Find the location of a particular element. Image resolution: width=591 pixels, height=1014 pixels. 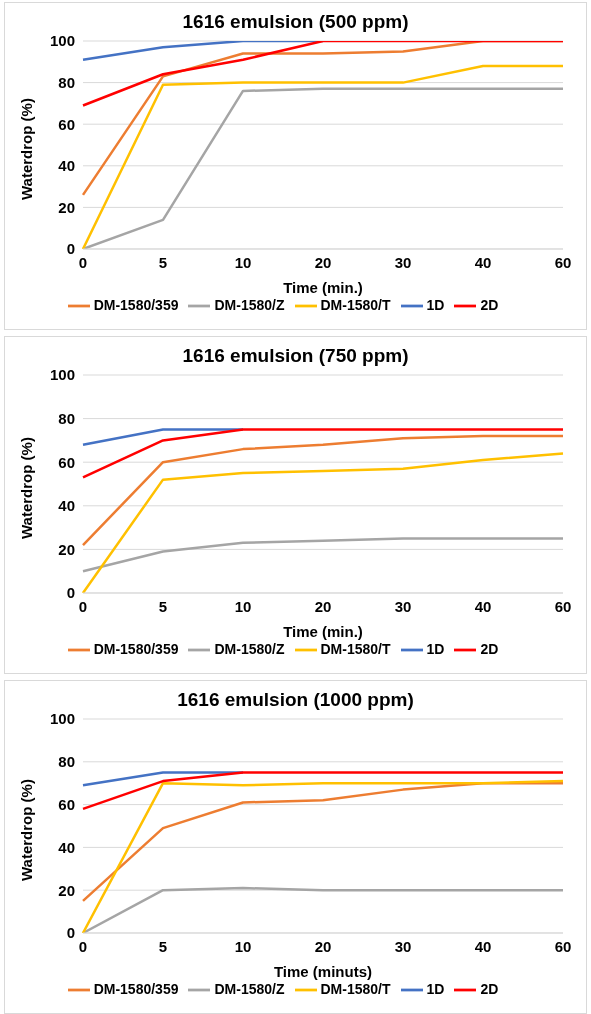

chart-title: 1616 emulsion (1000 ppm) is located at coordinates (295, 699).